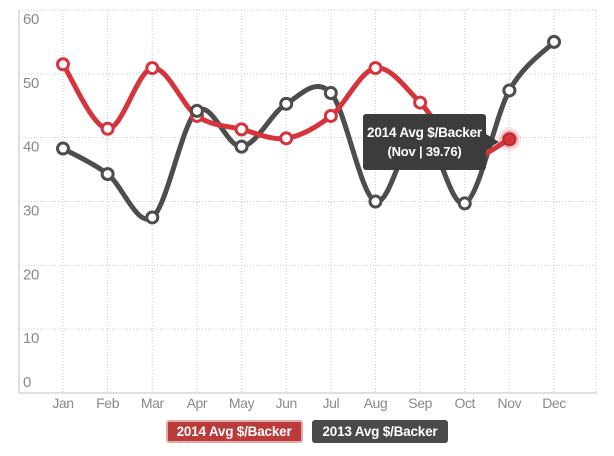 This screenshot has width=614, height=456. What do you see at coordinates (420, 403) in the screenshot?
I see `x-axis-month-label: Sep` at bounding box center [420, 403].